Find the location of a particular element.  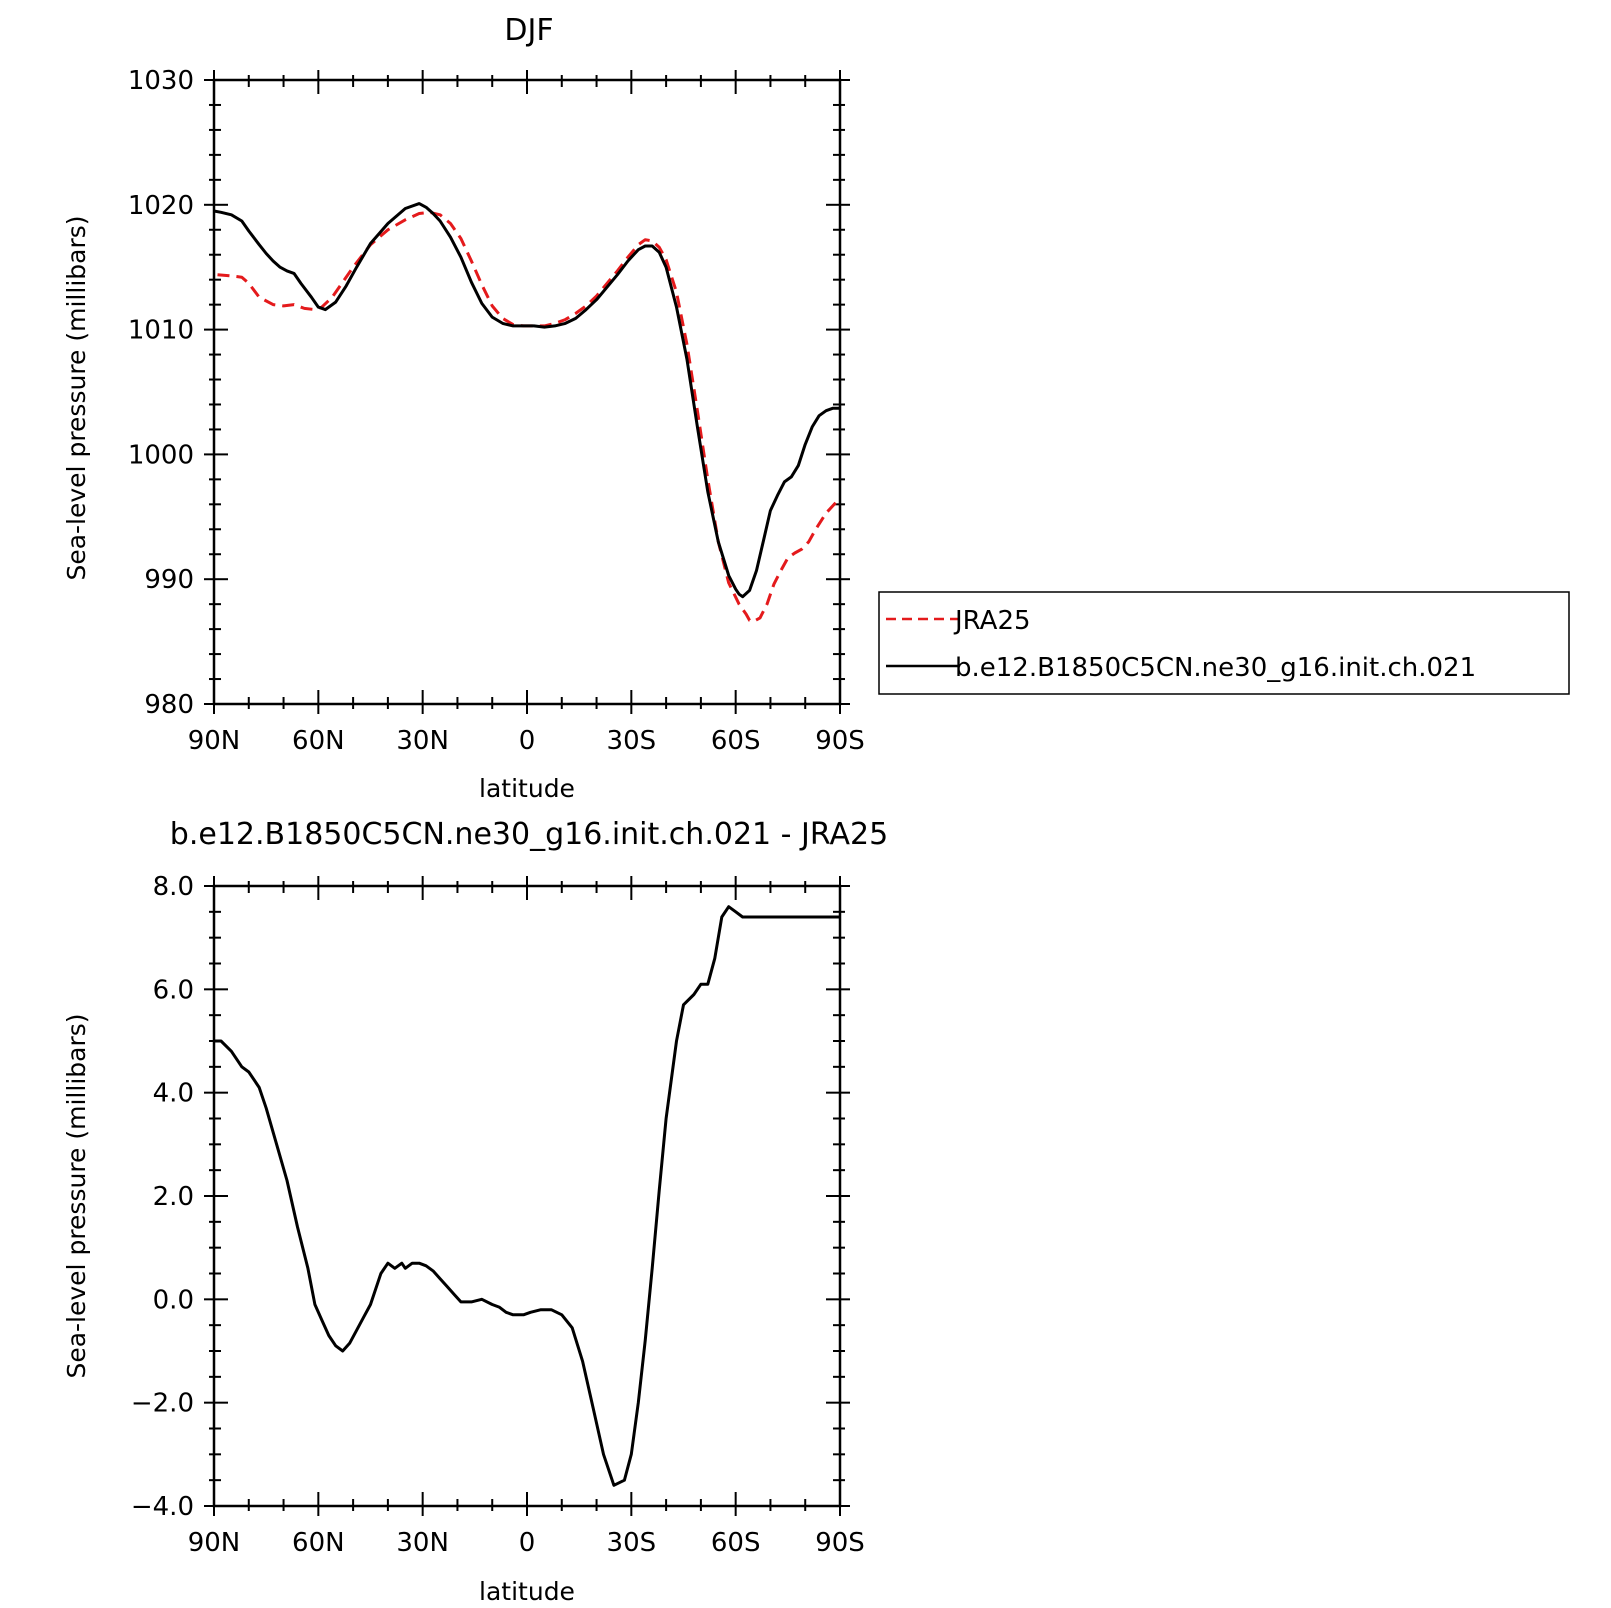

y-tick-label: 2.0 is located at coordinates (173, 1197).